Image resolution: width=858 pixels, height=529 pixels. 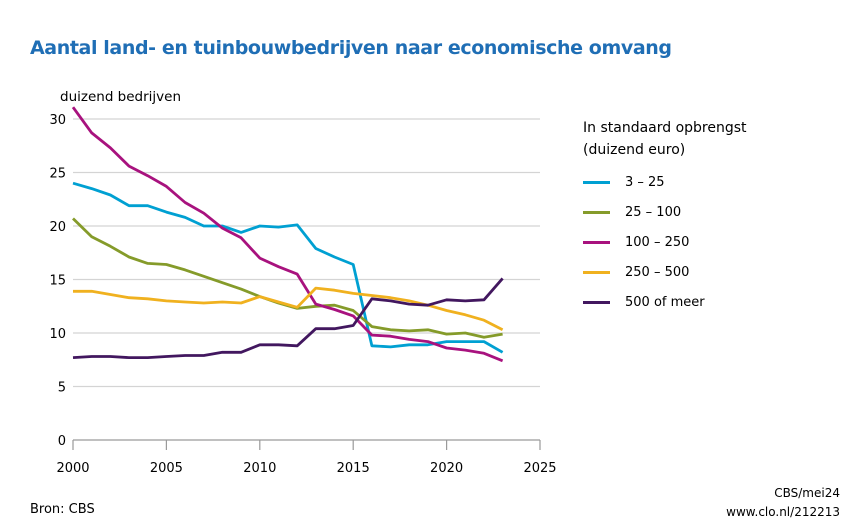 What do you see at coordinates (807, 493) in the screenshot?
I see `credit-date: CBS/mei24` at bounding box center [807, 493].